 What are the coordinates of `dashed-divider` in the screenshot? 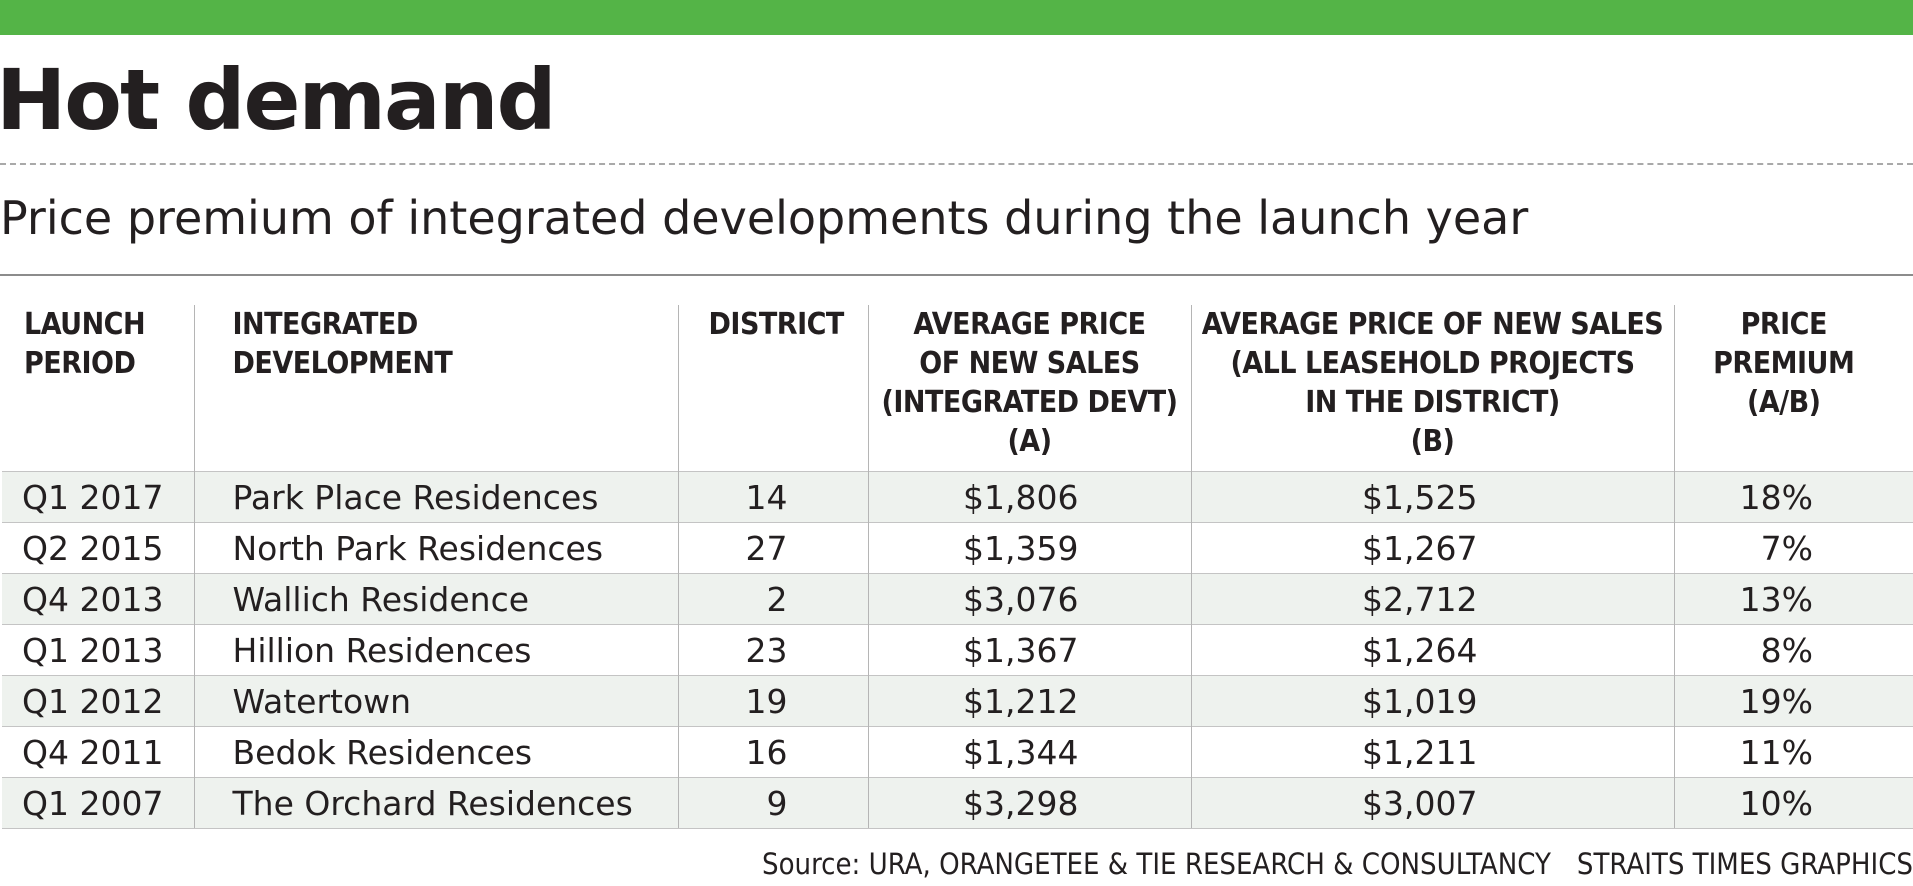 It's located at (956, 164).